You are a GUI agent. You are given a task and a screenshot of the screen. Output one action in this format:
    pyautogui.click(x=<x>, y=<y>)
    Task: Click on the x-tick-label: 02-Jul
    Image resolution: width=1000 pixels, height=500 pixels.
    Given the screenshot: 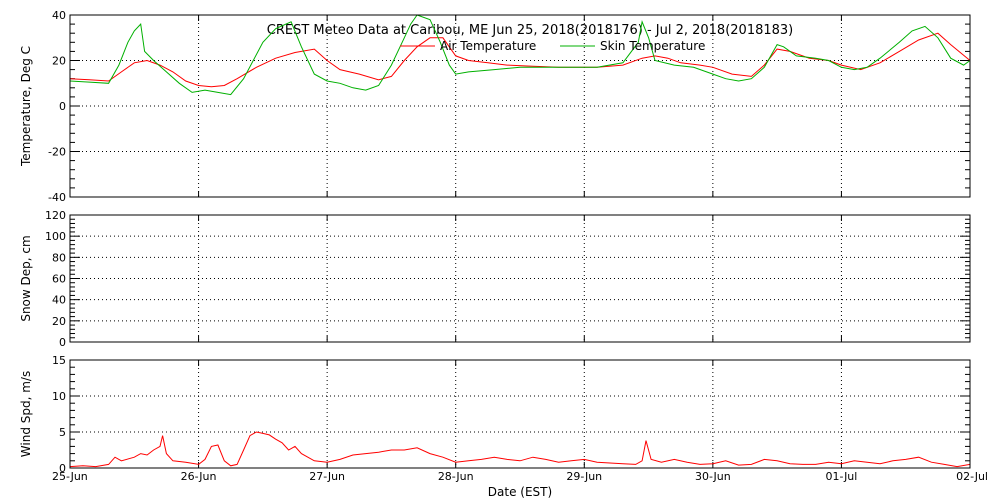 What is the action you would take?
    pyautogui.click(x=972, y=476)
    